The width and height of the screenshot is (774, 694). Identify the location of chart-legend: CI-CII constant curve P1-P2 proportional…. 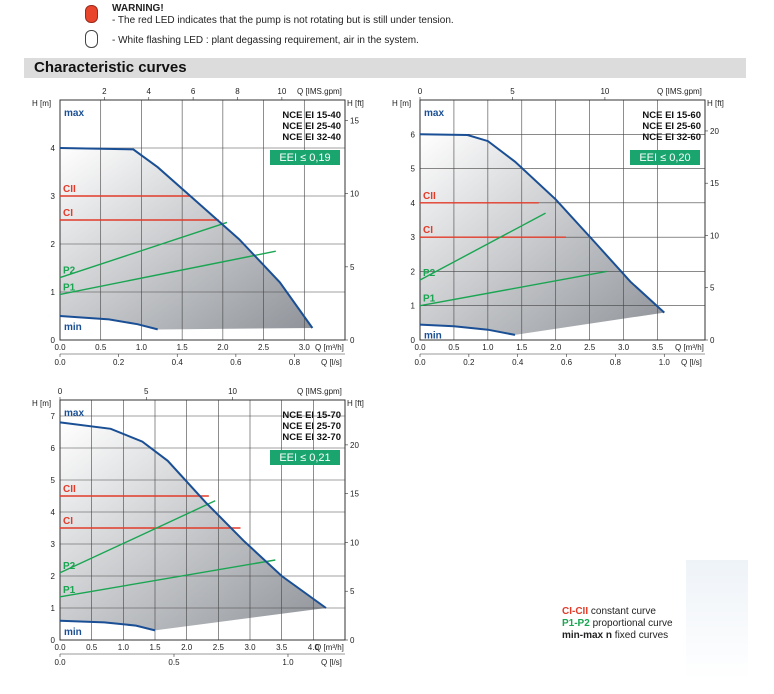
(617, 624).